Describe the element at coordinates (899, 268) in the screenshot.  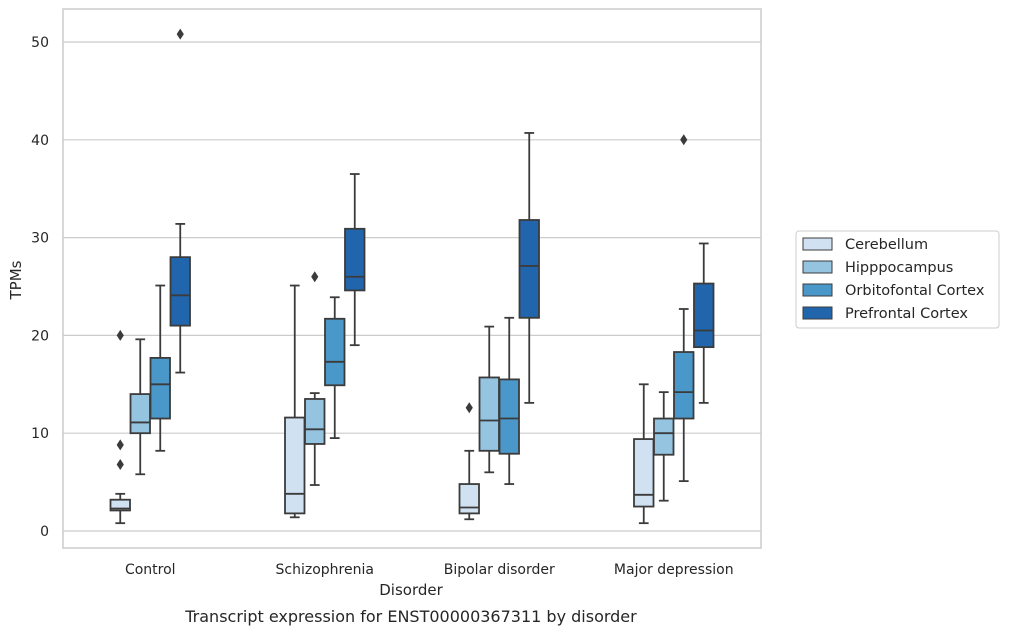
I see `legend-label: Hipppocampus` at that location.